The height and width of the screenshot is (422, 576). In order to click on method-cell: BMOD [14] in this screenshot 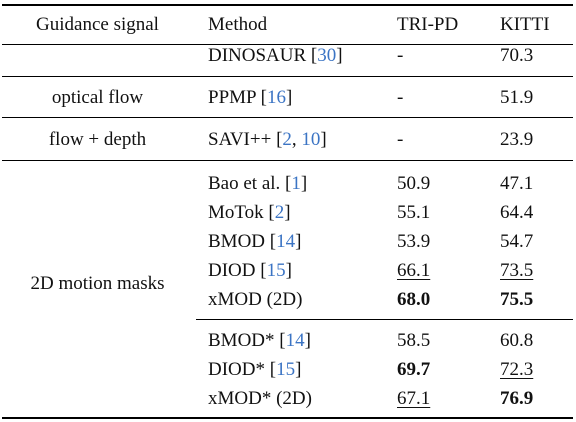, I will do `click(255, 241)`.